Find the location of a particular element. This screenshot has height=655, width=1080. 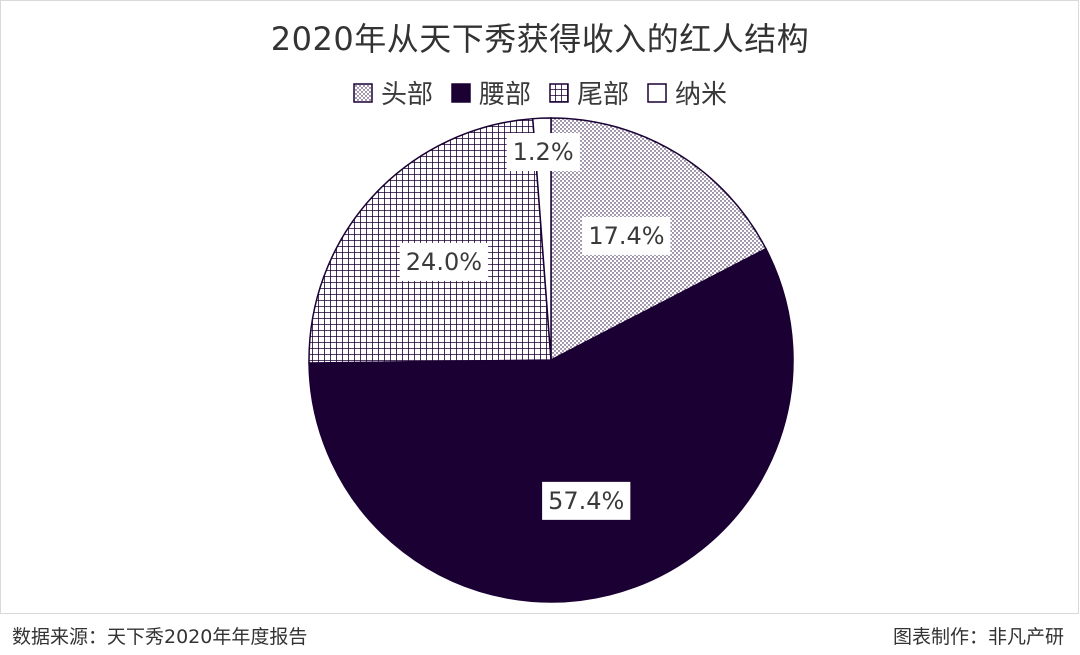

legend-label-nano: 纳米 is located at coordinates (701, 95).